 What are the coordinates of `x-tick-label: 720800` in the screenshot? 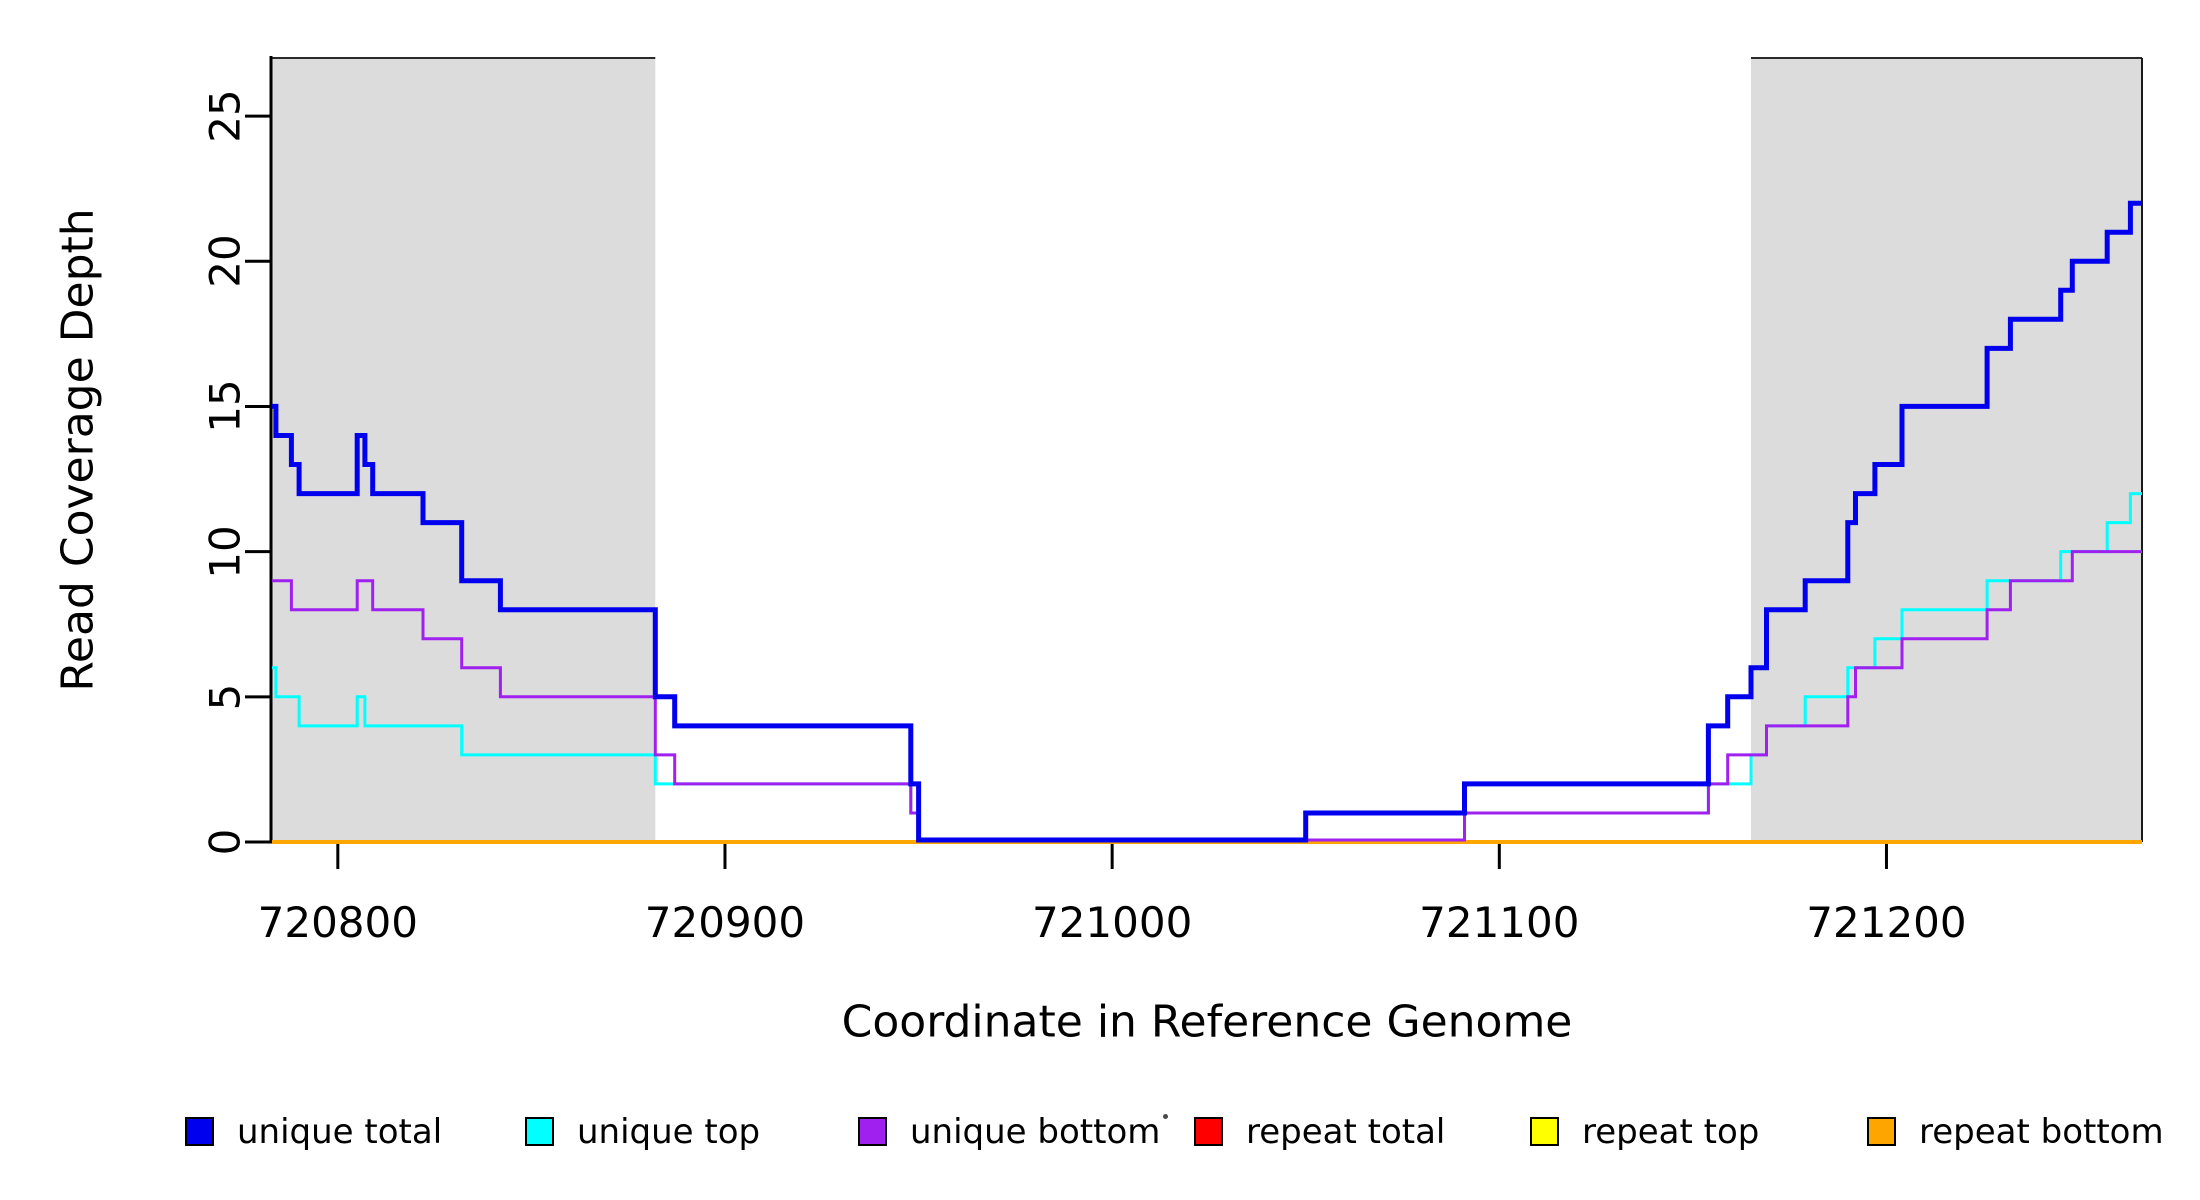 It's located at (337, 922).